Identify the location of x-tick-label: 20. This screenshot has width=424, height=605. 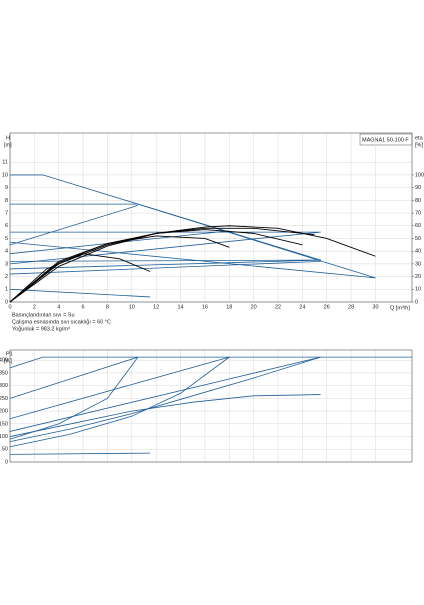
(254, 307).